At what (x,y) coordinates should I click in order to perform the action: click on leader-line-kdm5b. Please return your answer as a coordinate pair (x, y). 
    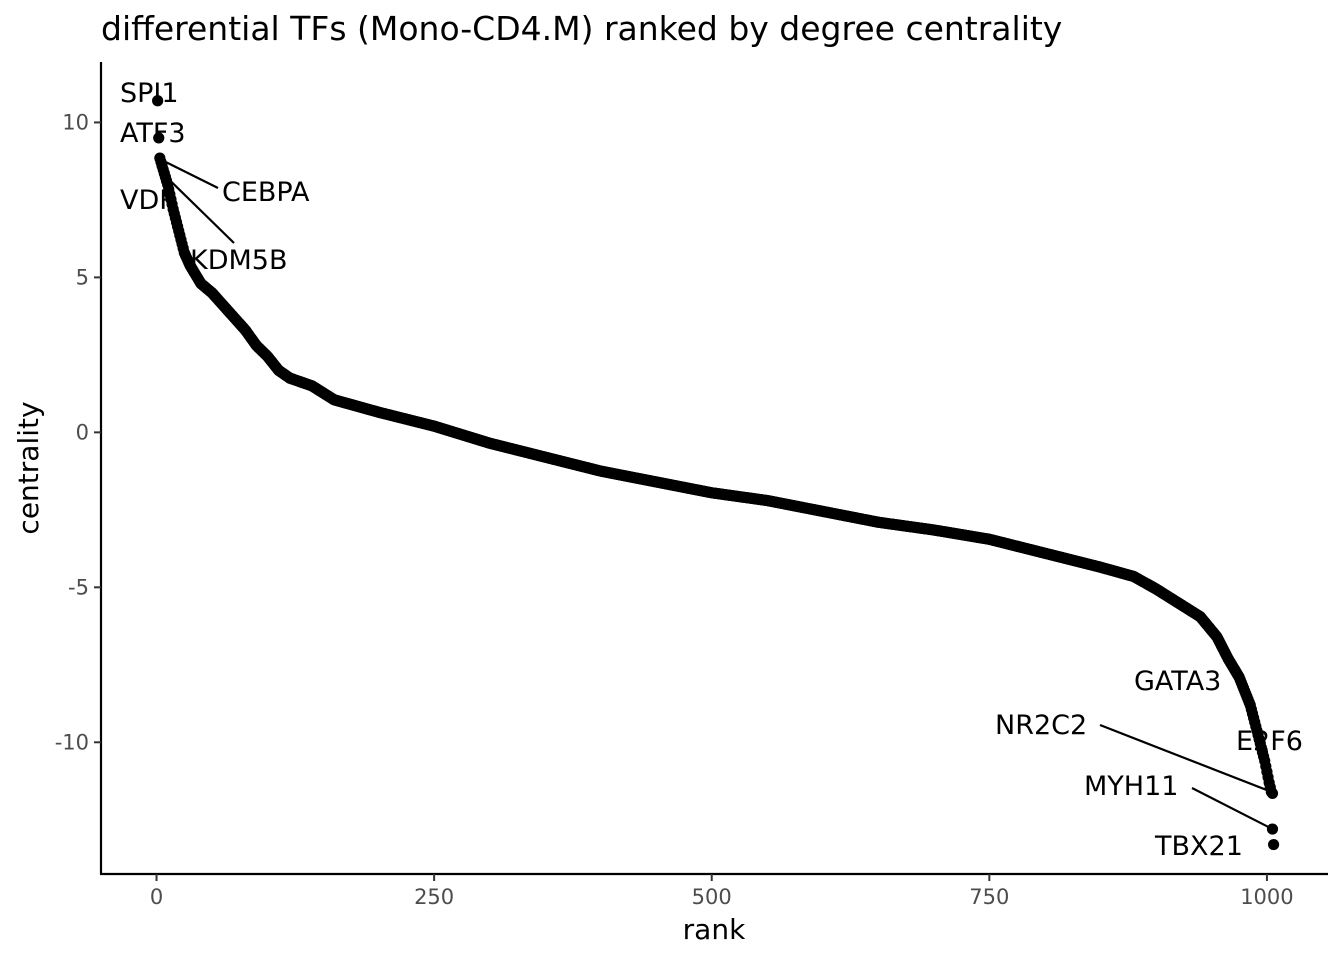
    Looking at the image, I should click on (200, 210).